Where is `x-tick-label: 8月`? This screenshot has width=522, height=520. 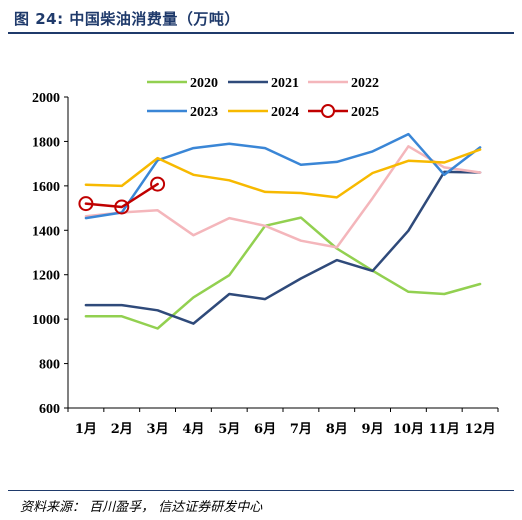
x-tick-label: 8月 is located at coordinates (337, 429).